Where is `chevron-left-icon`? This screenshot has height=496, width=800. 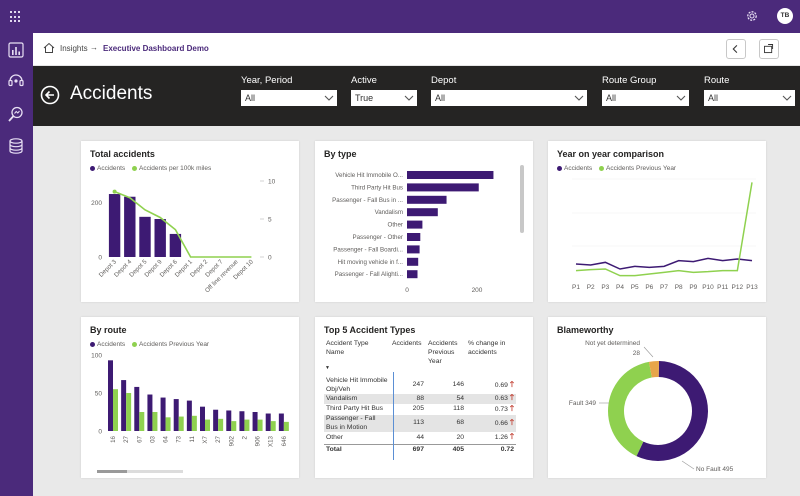 chevron-left-icon is located at coordinates (735, 49).